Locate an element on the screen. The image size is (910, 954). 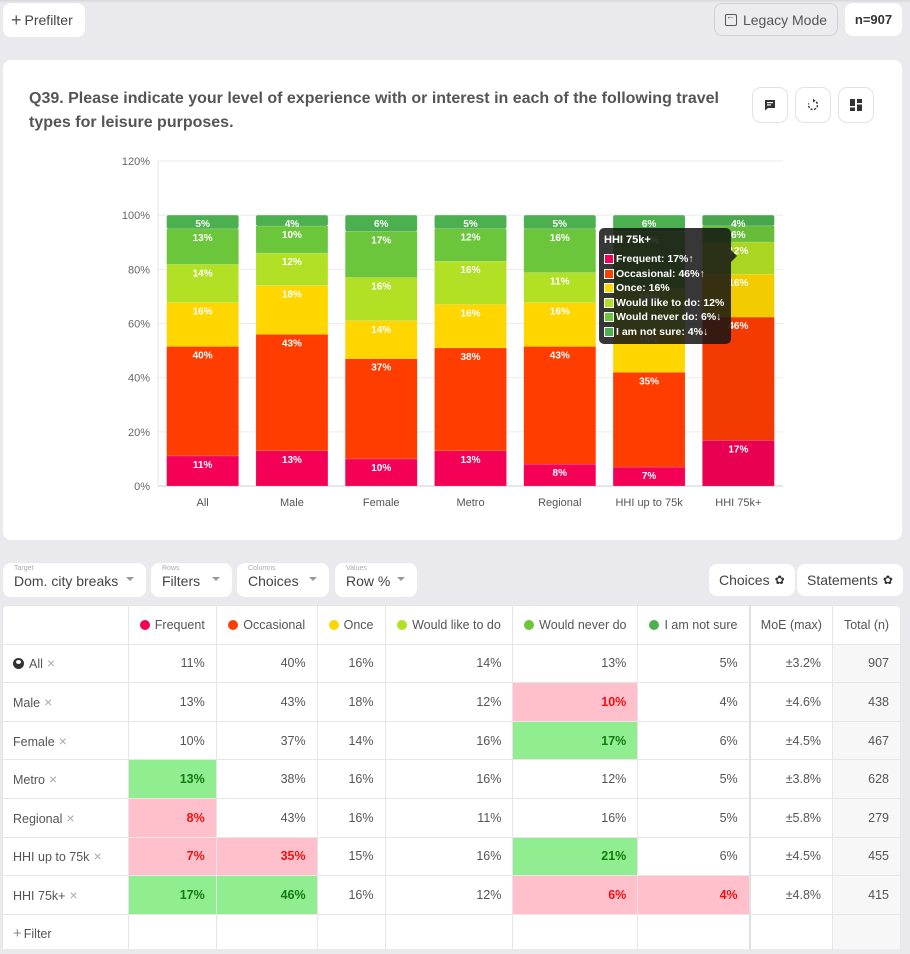
add-filter-button: + Filter is located at coordinates (65, 931).